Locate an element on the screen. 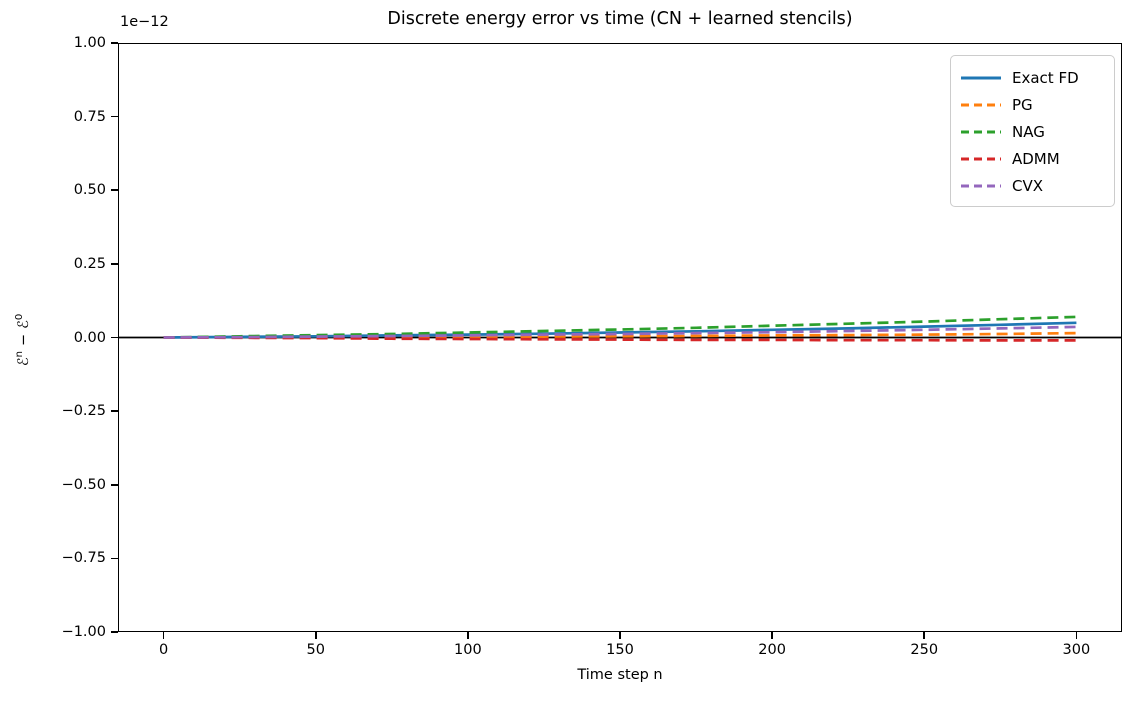 Image resolution: width=1137 pixels, height=705 pixels. legend-label: Exact FD is located at coordinates (1045, 77).